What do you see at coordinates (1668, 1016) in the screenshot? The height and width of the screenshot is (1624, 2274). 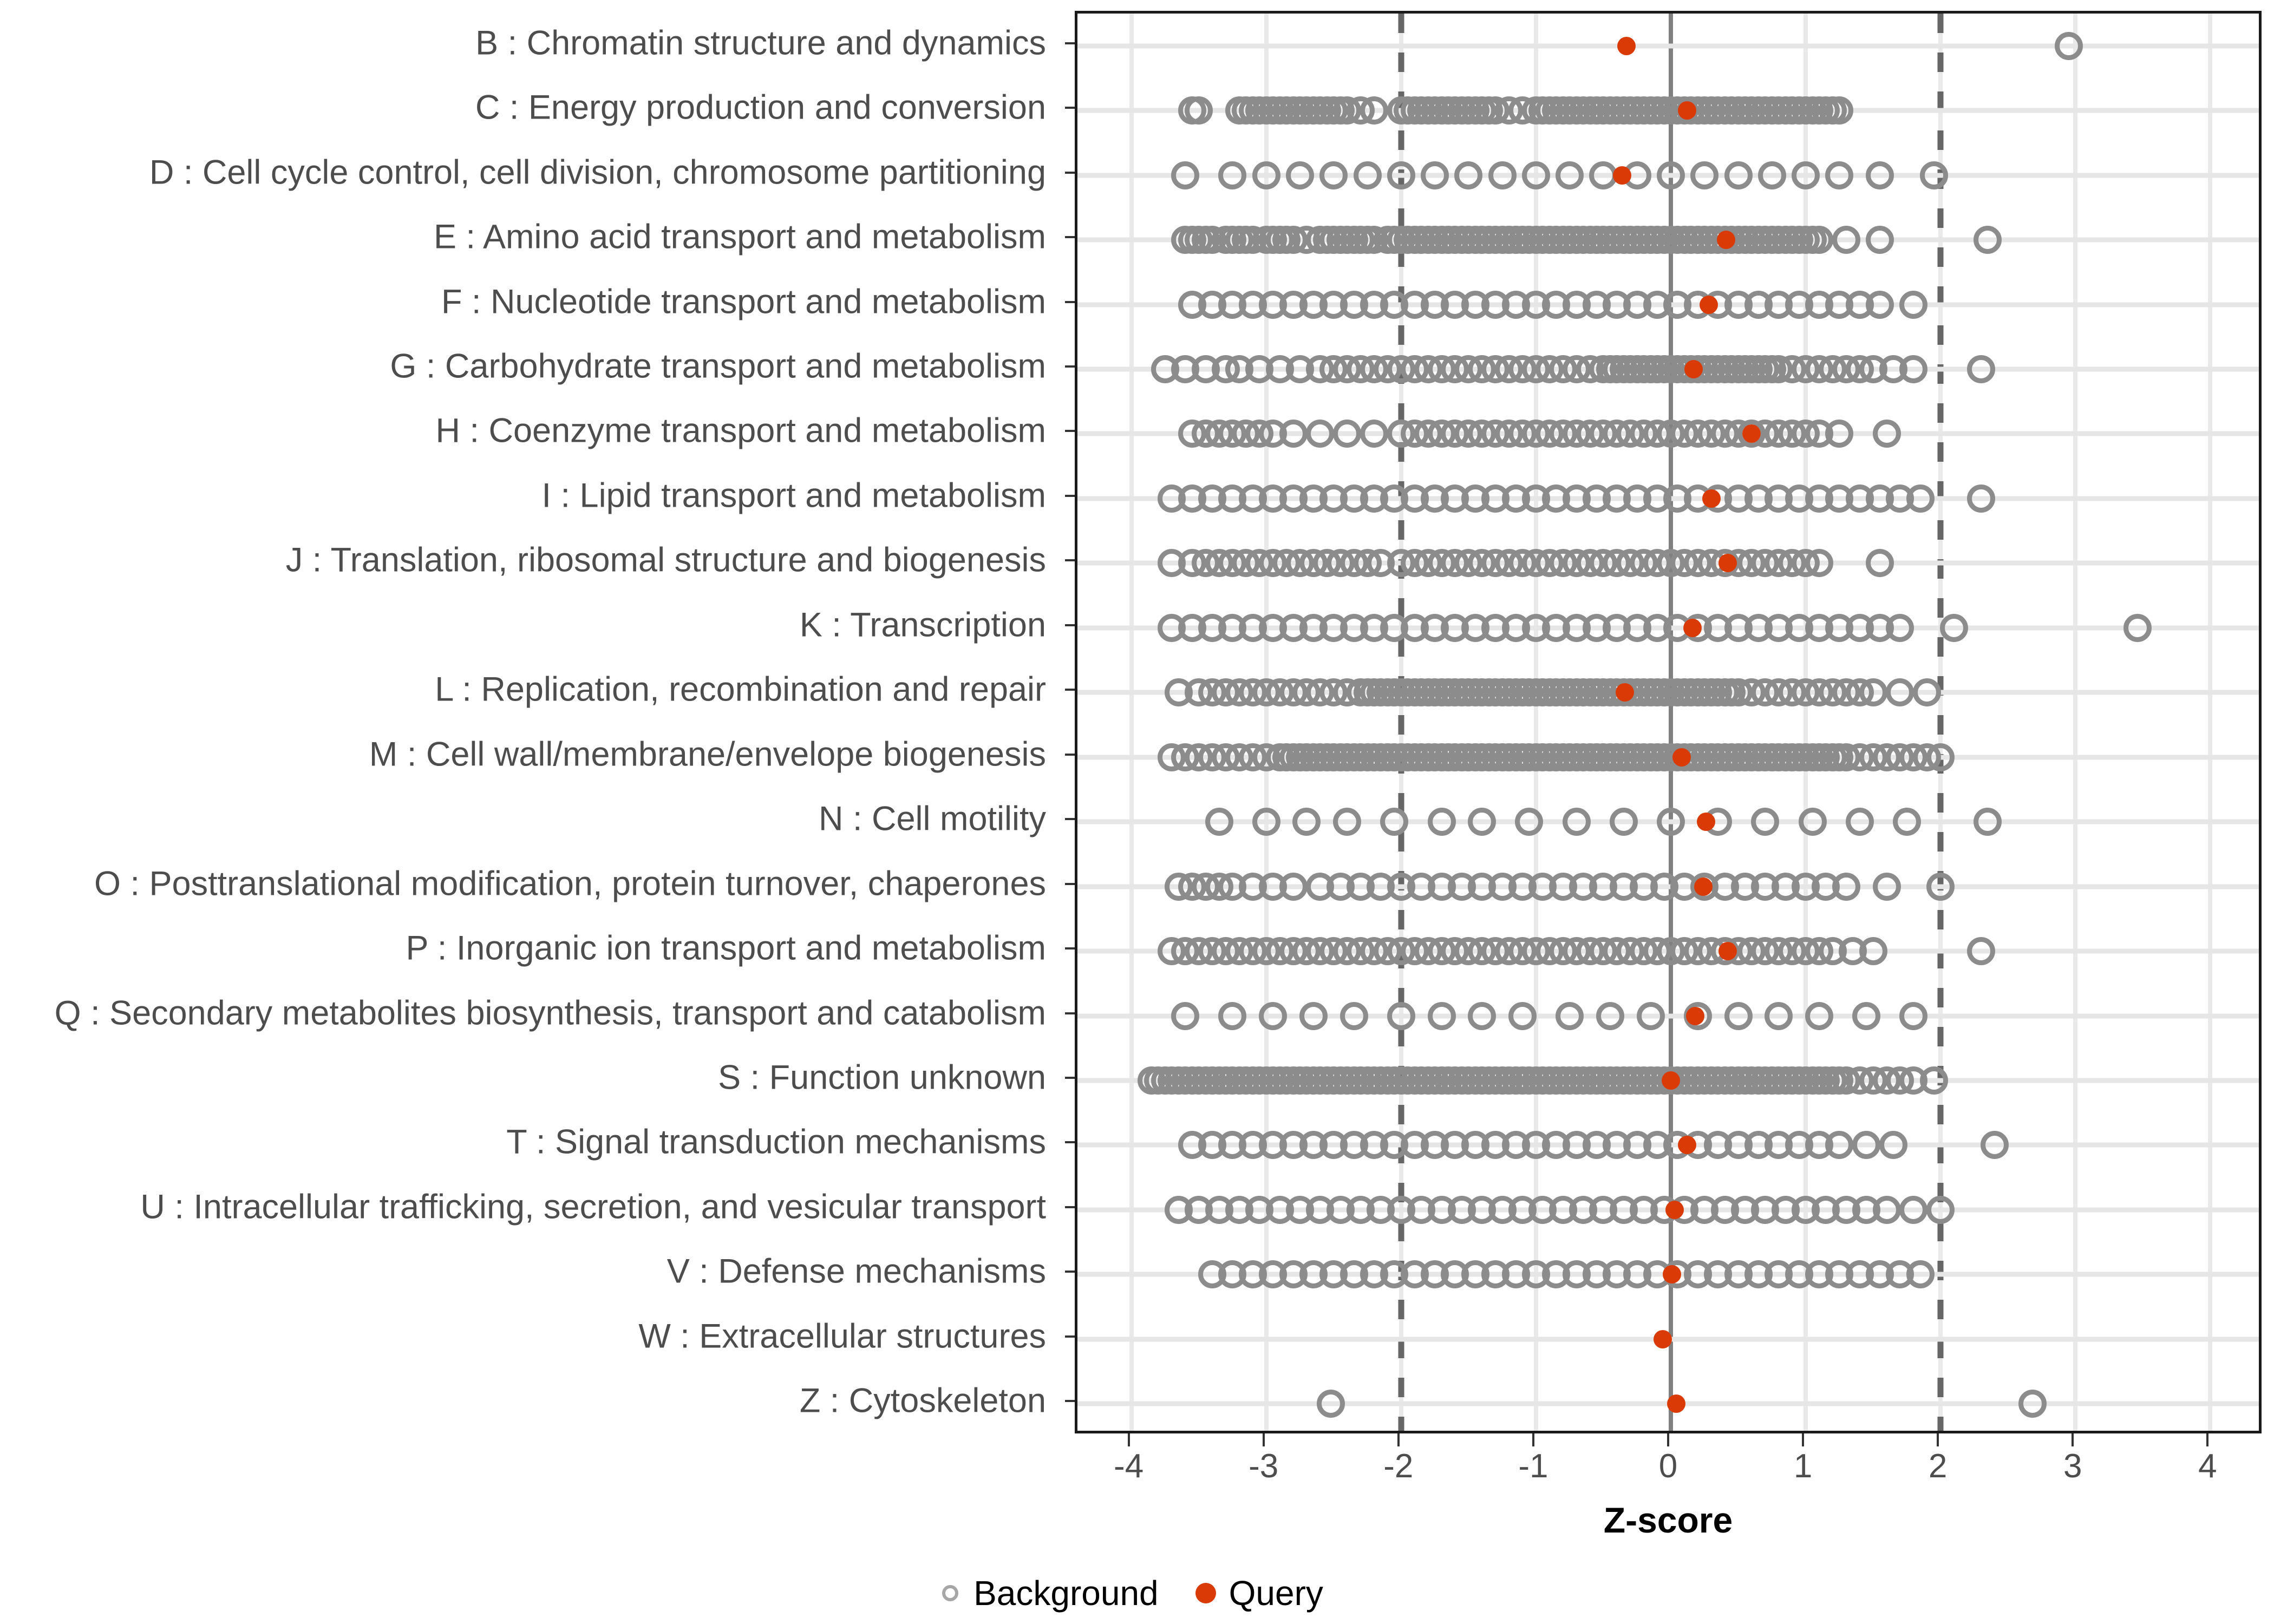 I see `horizontal-gridline` at bounding box center [1668, 1016].